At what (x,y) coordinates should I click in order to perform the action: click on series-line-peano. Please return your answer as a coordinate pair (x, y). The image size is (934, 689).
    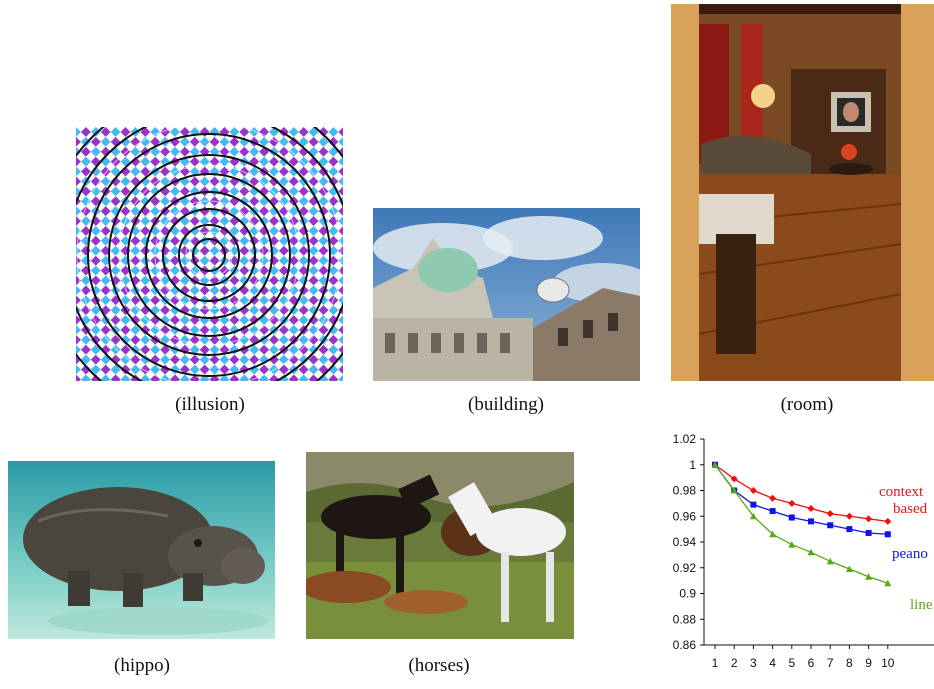
    Looking at the image, I should click on (801, 499).